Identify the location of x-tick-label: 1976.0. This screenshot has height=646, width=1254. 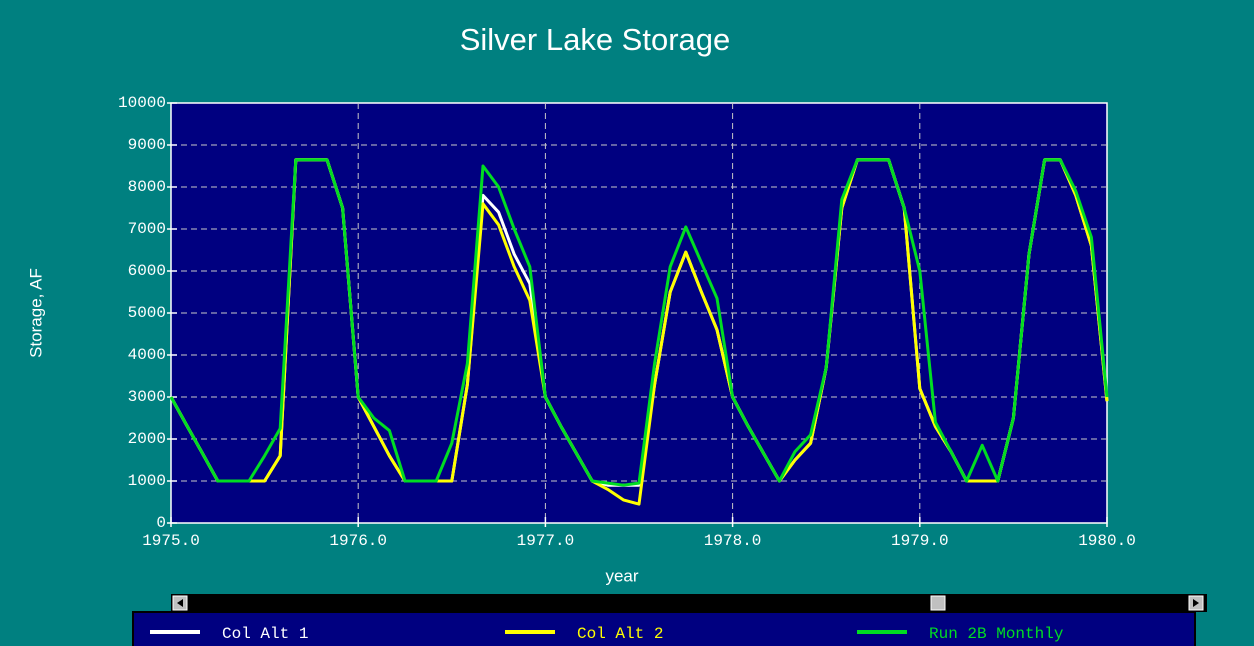
(358, 541).